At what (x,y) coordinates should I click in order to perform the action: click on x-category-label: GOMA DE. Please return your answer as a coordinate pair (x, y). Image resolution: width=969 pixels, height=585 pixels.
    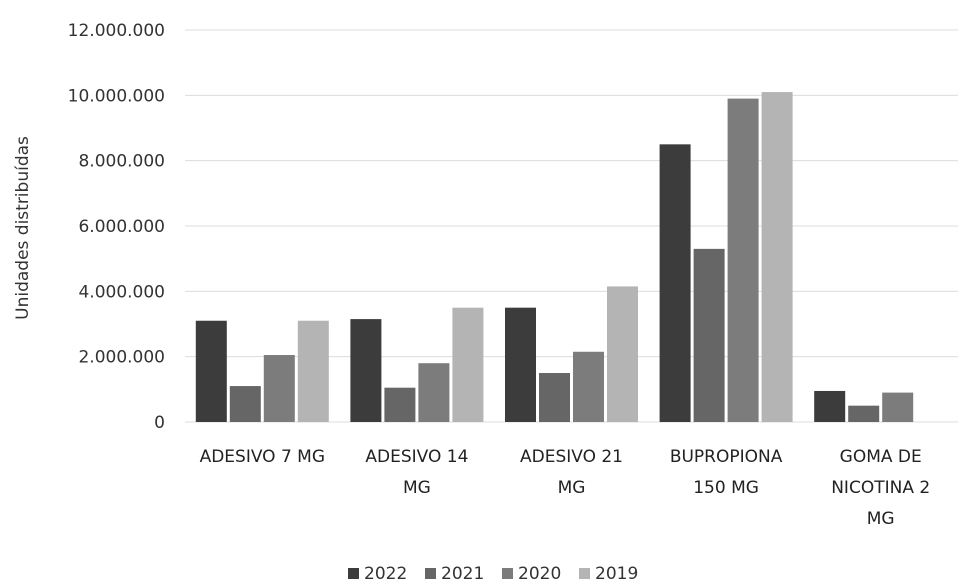
    Looking at the image, I should click on (881, 457).